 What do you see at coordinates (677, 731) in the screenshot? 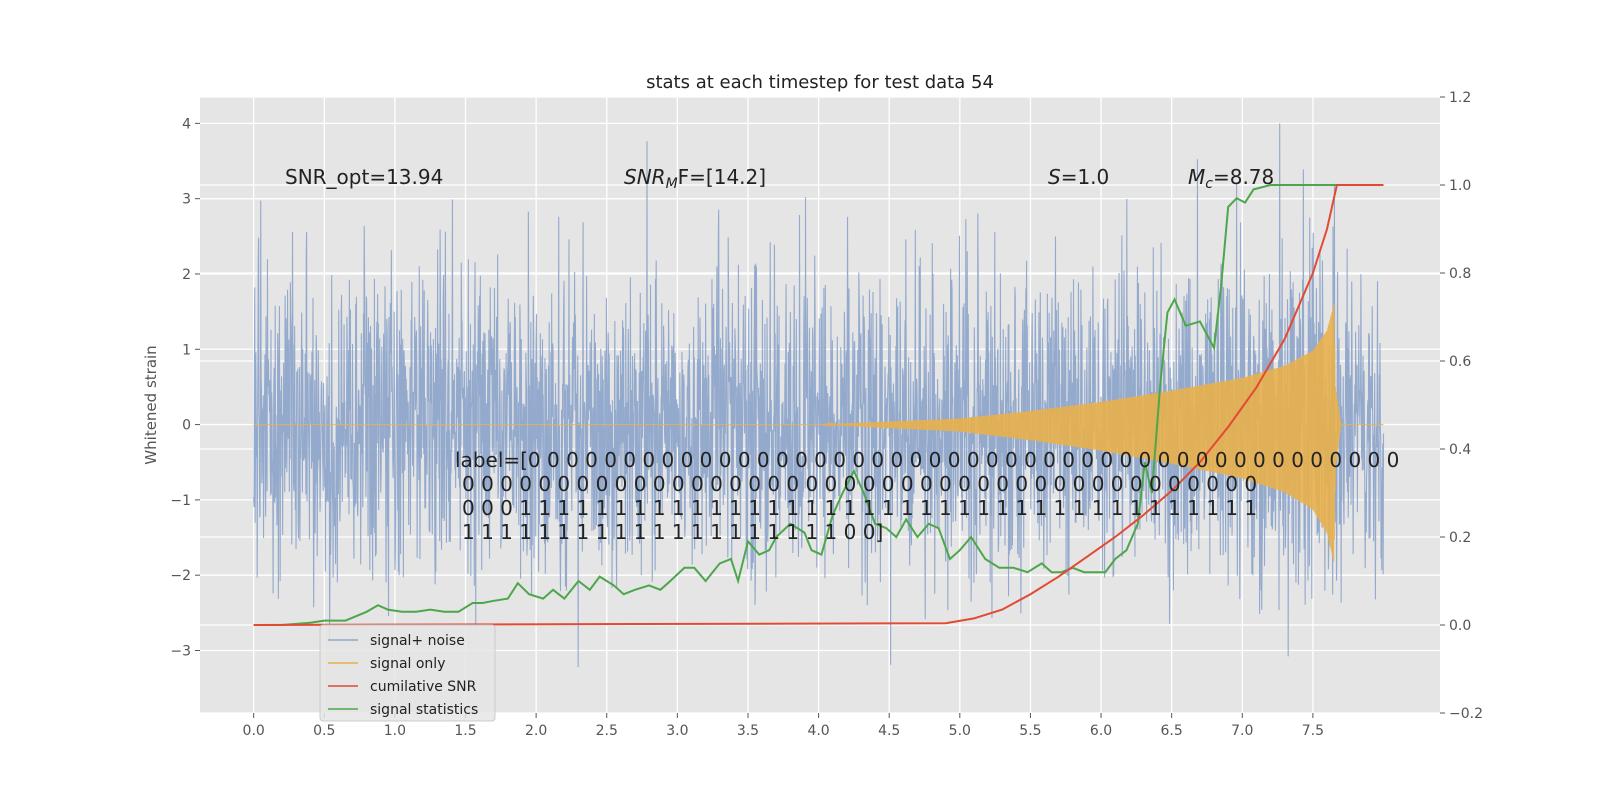
I see `x-tick-label-6: 3.0` at bounding box center [677, 731].